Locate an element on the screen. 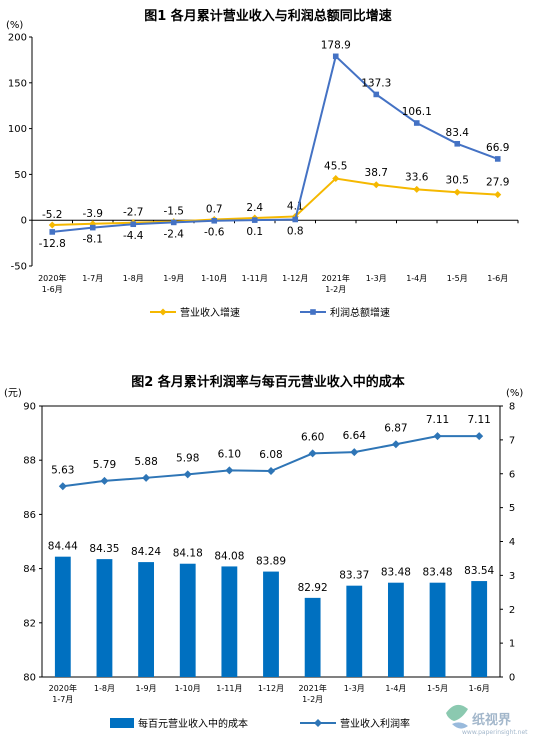  chart-1-data-label: 45.5 is located at coordinates (335, 167).